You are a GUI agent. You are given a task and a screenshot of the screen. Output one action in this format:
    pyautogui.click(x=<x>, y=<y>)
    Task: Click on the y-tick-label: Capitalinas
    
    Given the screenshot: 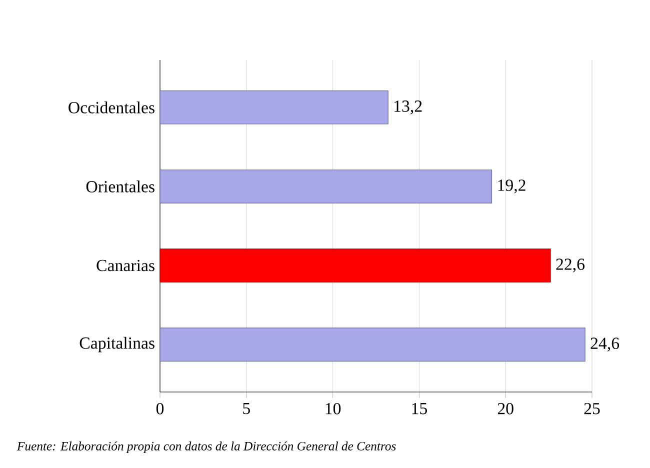 What is the action you would take?
    pyautogui.click(x=117, y=344)
    